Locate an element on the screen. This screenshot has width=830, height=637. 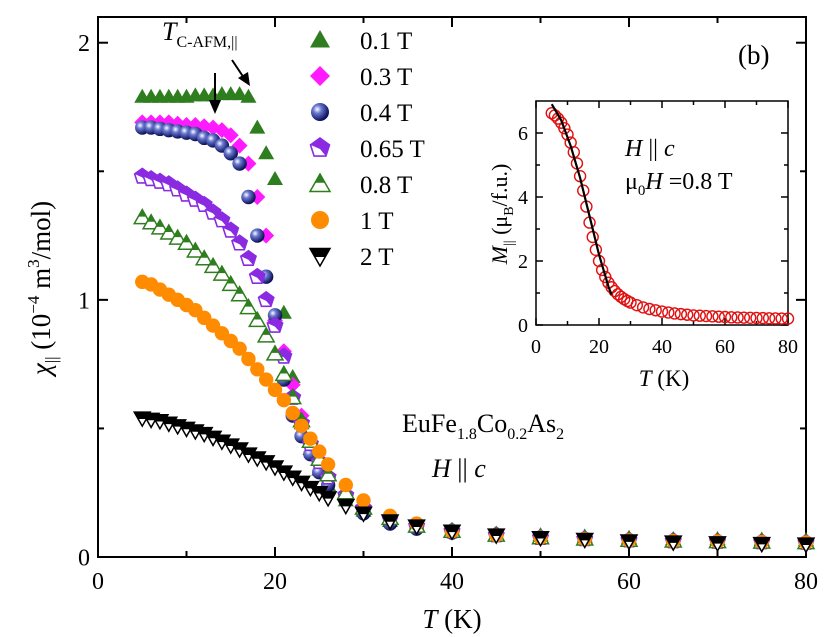
transition-arrow-down-head is located at coordinates (215, 107).